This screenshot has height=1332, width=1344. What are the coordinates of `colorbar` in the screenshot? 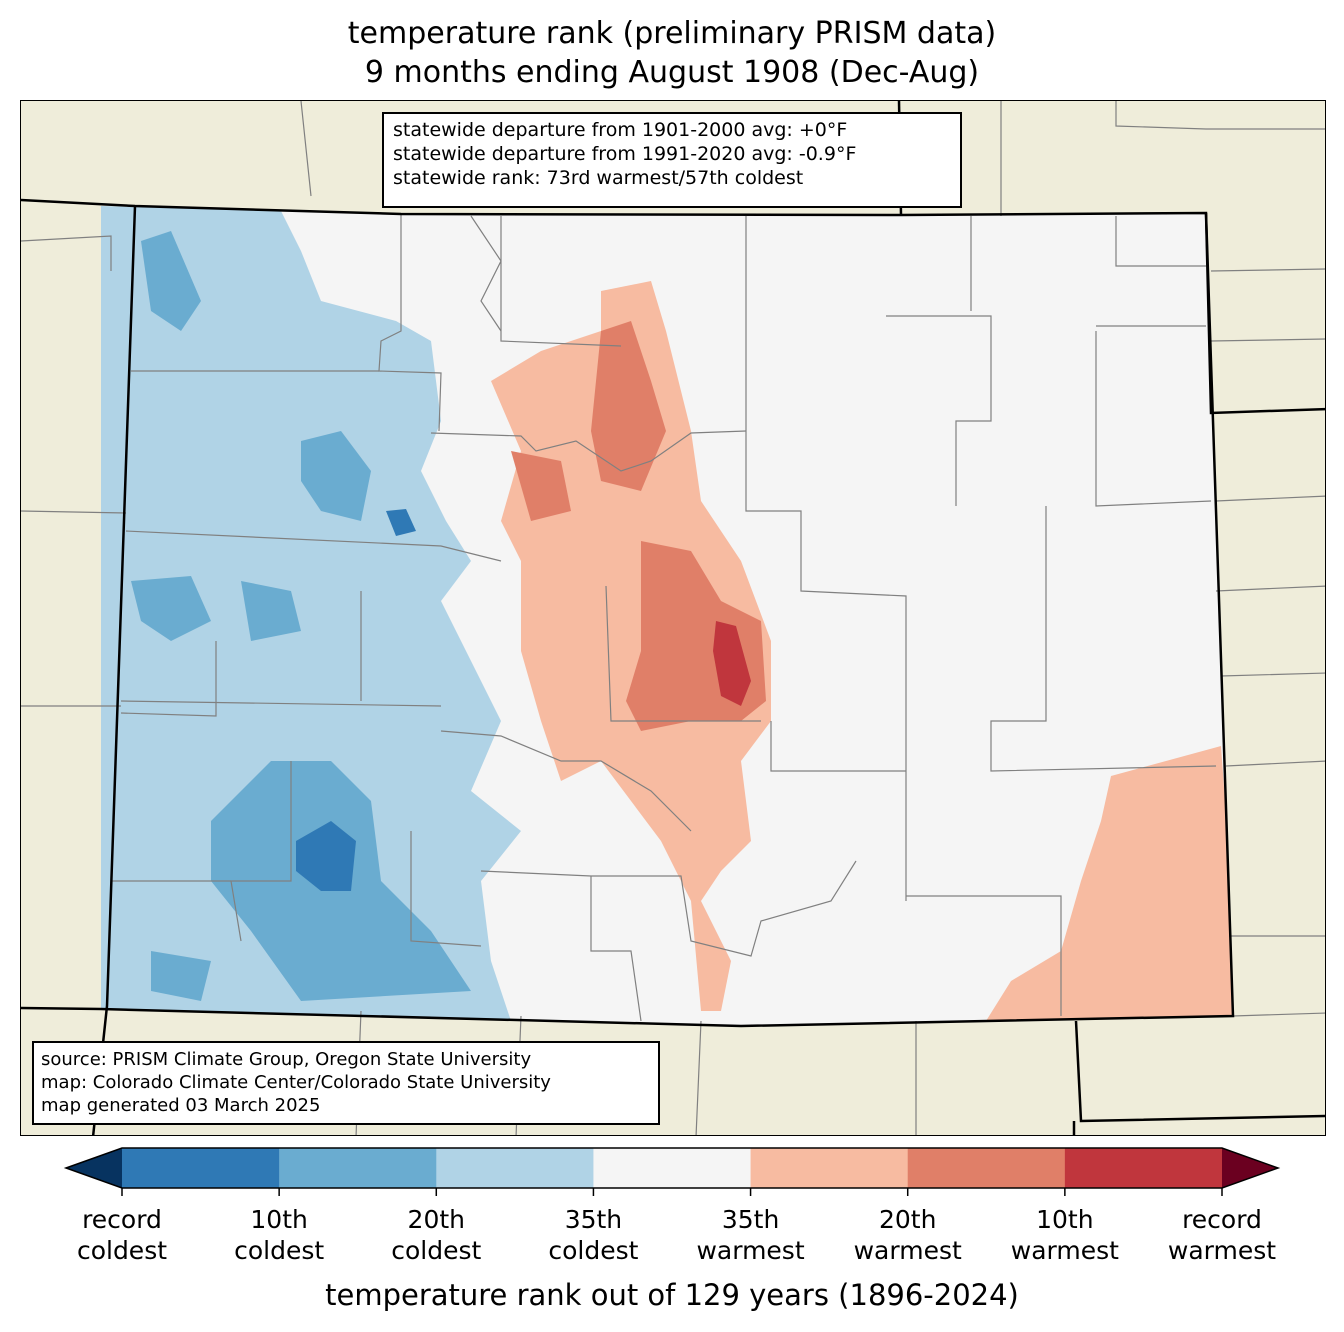 It's located at (672, 1171).